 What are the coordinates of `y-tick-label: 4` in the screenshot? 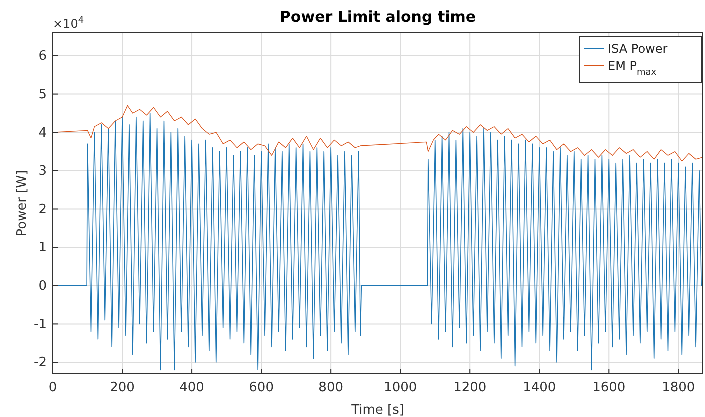 It's located at (42, 133).